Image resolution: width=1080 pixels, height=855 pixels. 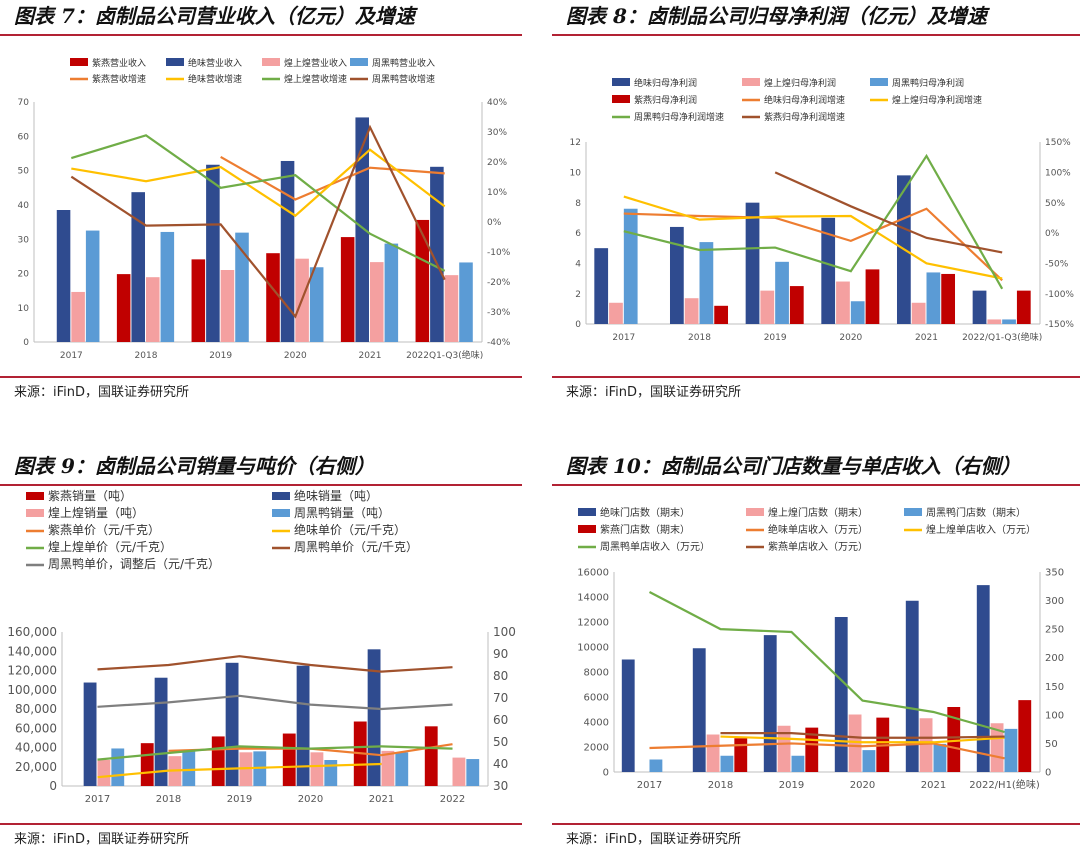 What do you see at coordinates (593, 598) in the screenshot?
I see `y-tick-label: 14000` at bounding box center [593, 598].